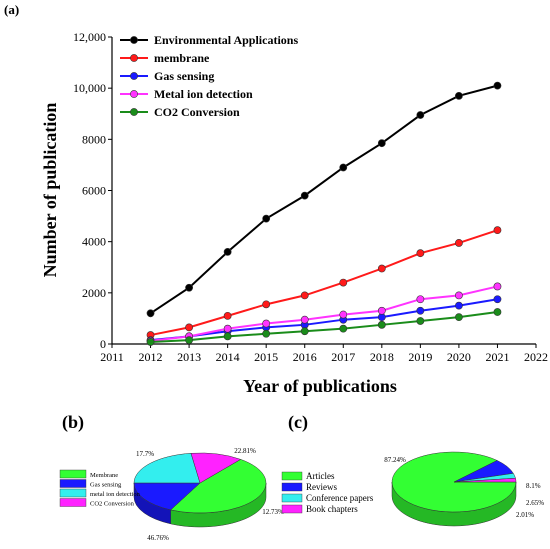 This screenshot has width=550, height=549. What do you see at coordinates (11, 9) in the screenshot?
I see `panel-label-a: (a)` at bounding box center [11, 9].